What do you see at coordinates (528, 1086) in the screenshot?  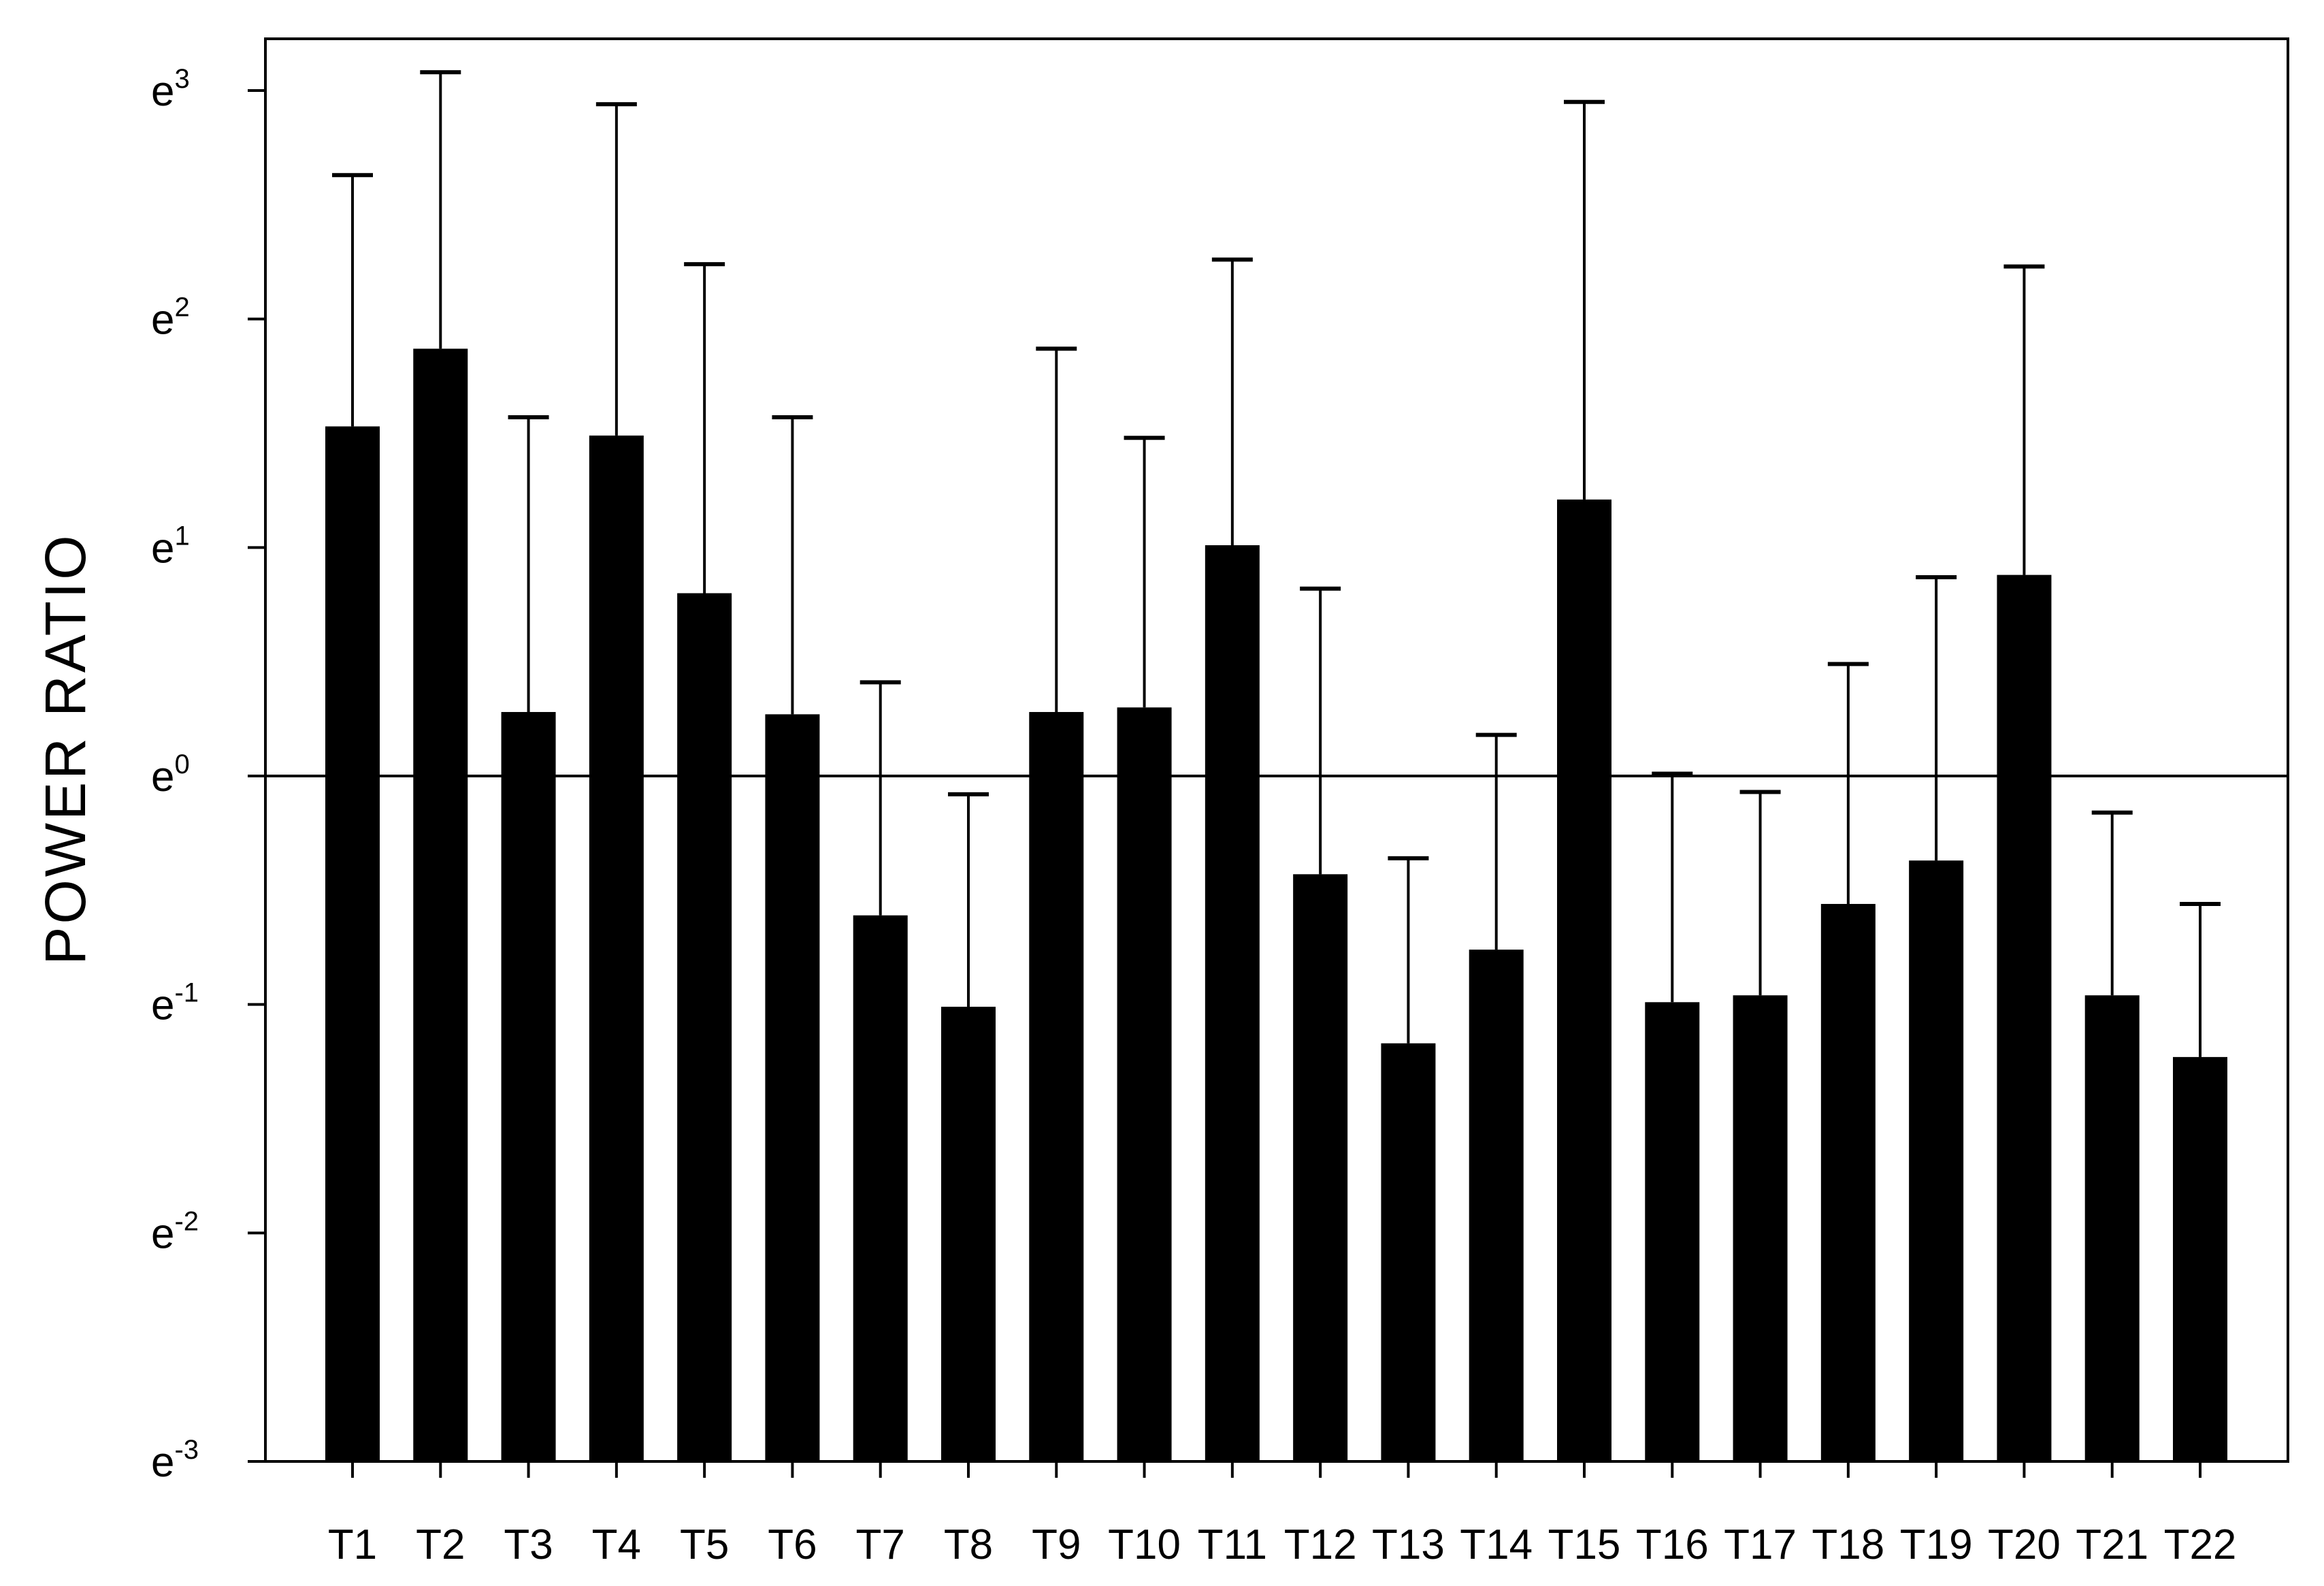 I see `bar-t3` at bounding box center [528, 1086].